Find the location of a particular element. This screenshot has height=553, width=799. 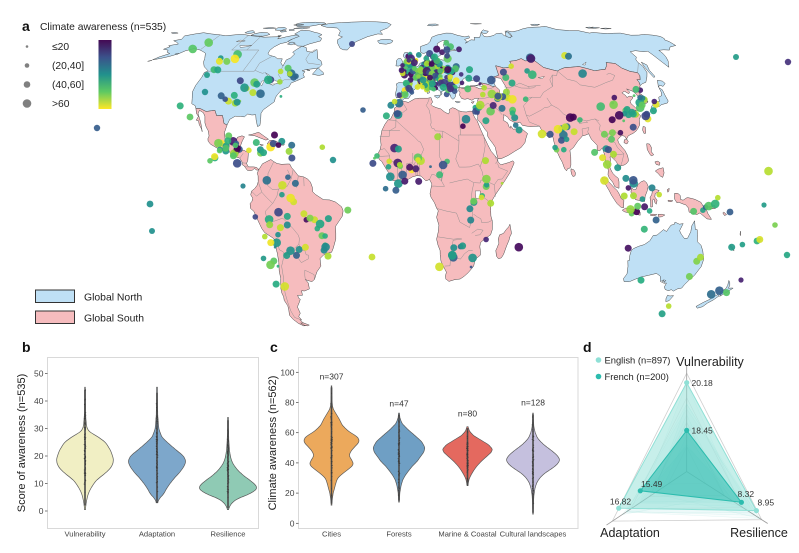

svg-text: d is located at coordinates (587, 347).